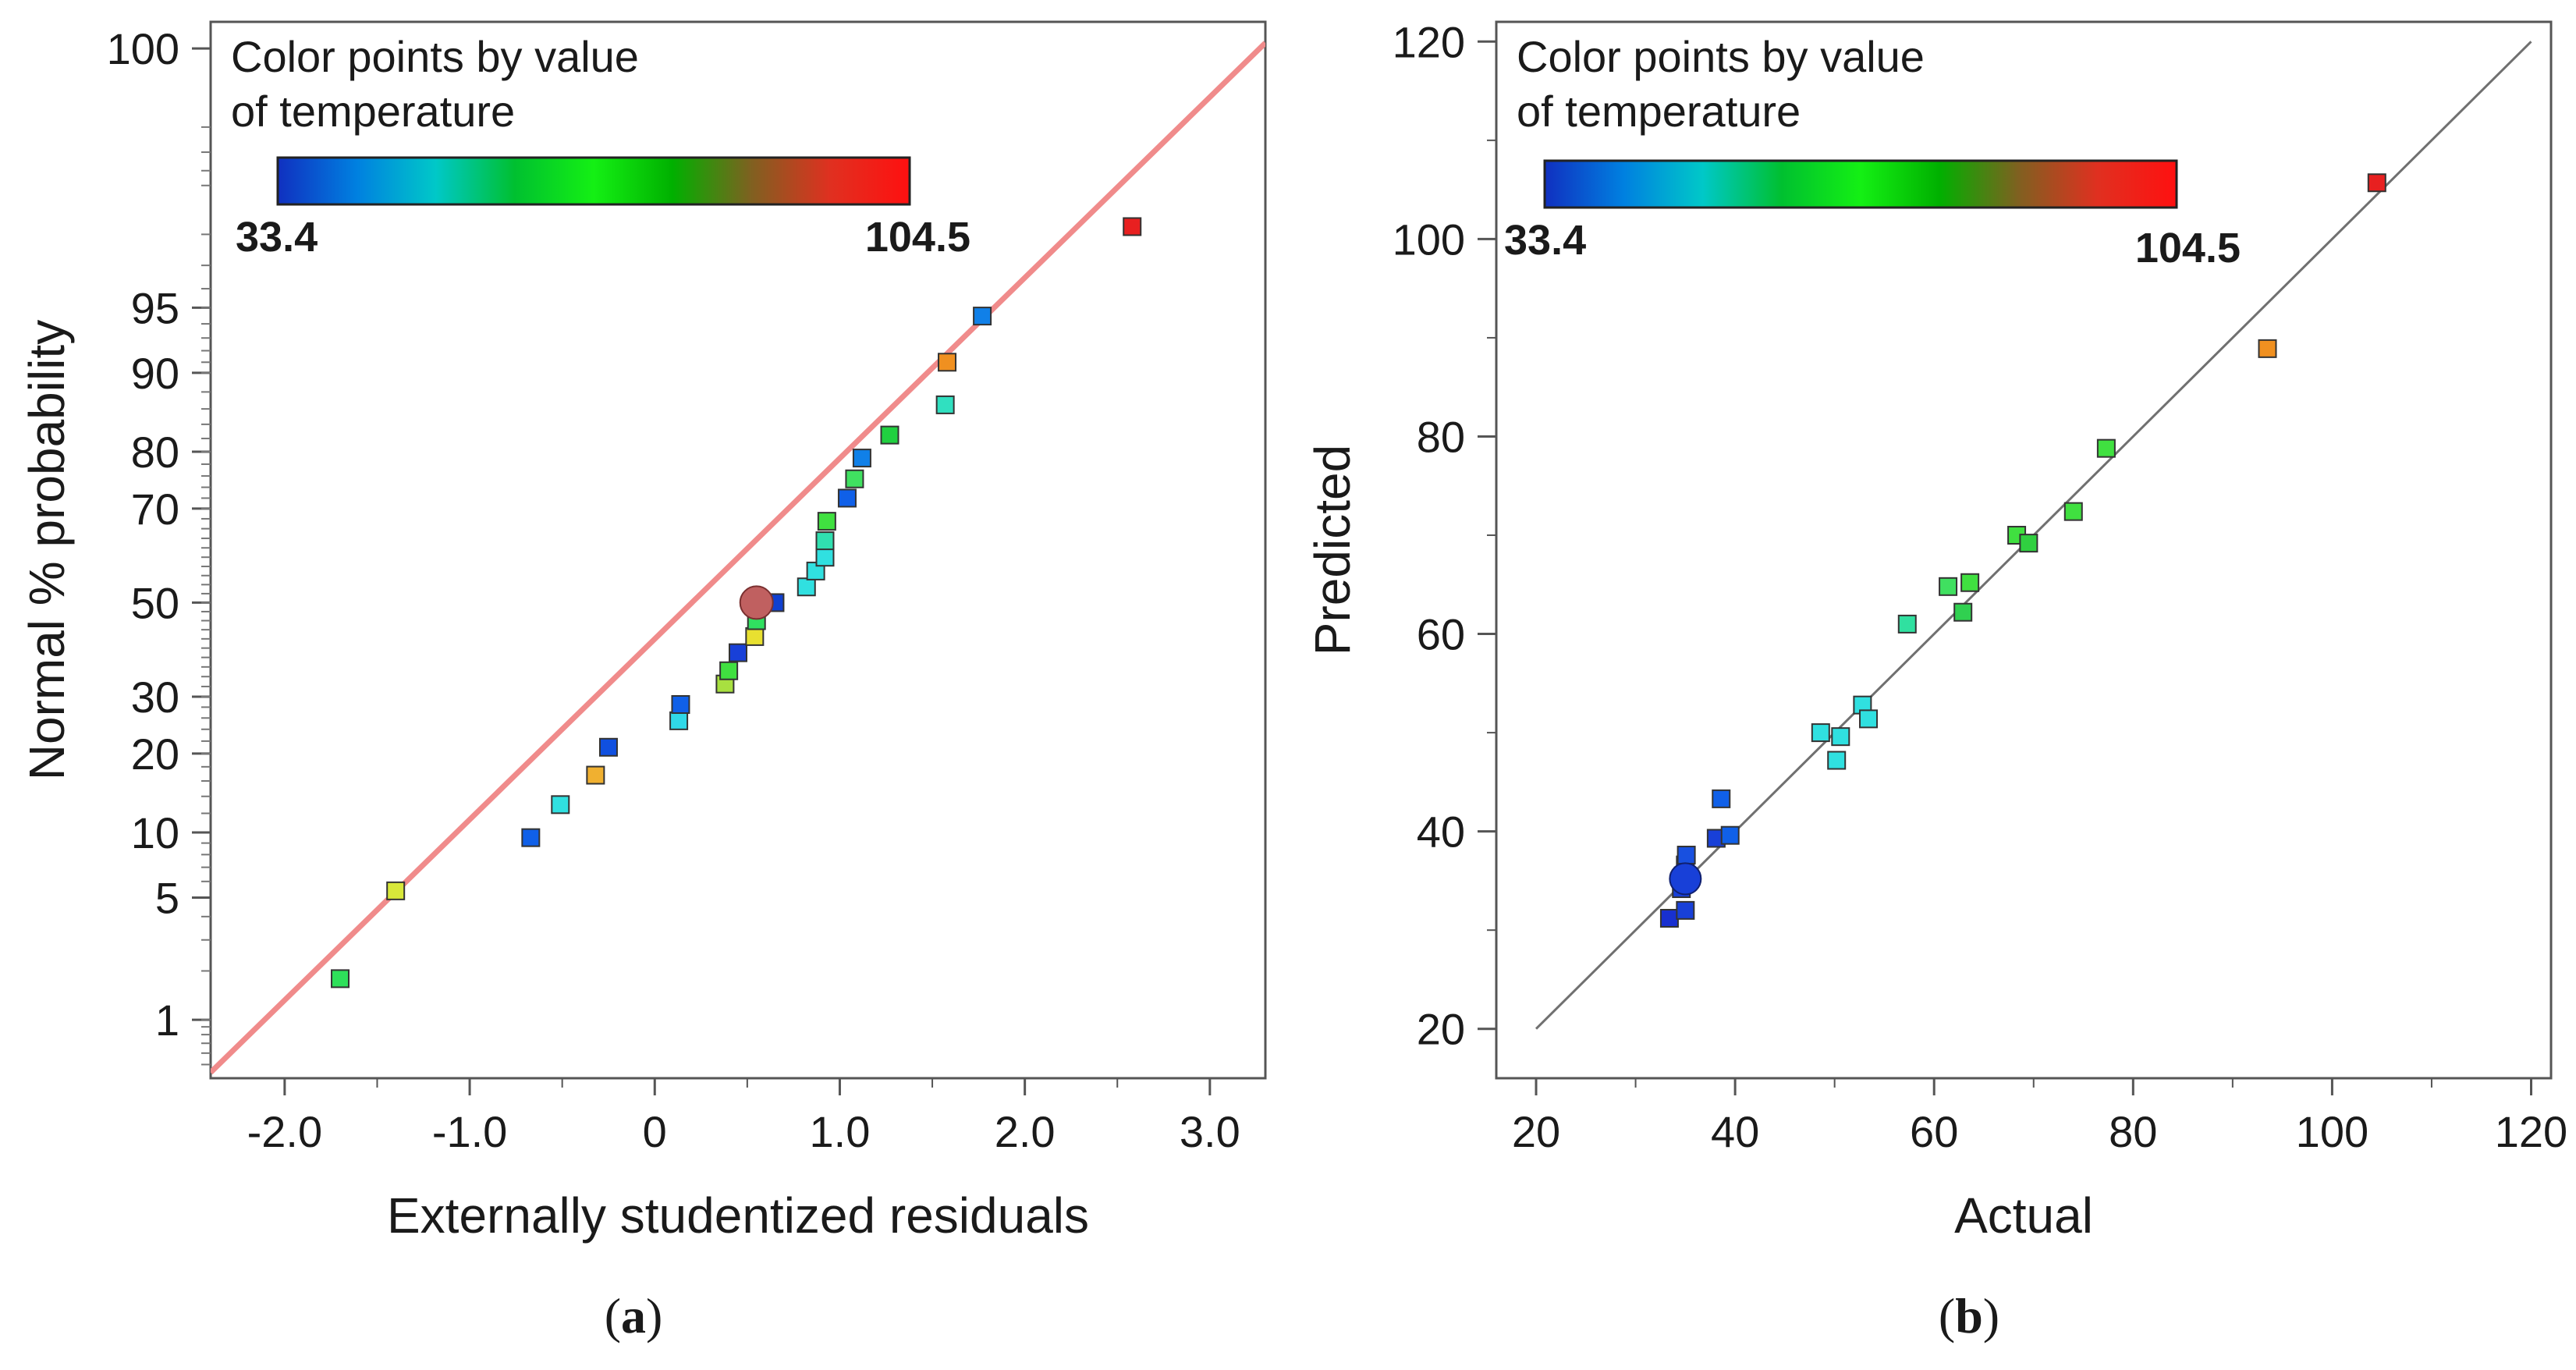 The width and height of the screenshot is (2576, 1370). I want to click on panel-b-y-tick-label: 40, so click(1441, 832).